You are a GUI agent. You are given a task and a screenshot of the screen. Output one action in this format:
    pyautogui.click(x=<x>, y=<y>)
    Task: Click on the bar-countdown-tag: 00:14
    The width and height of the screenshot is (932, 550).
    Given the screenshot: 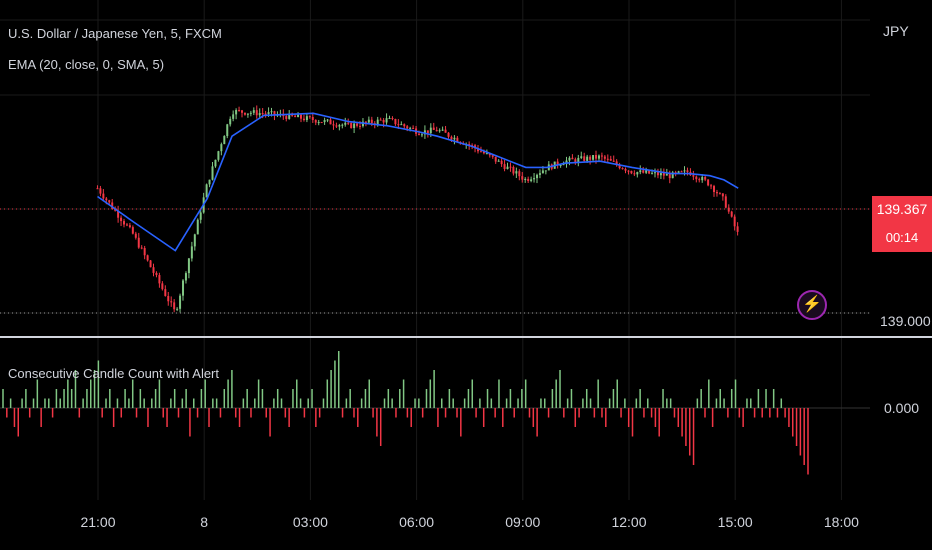 What is the action you would take?
    pyautogui.click(x=902, y=237)
    